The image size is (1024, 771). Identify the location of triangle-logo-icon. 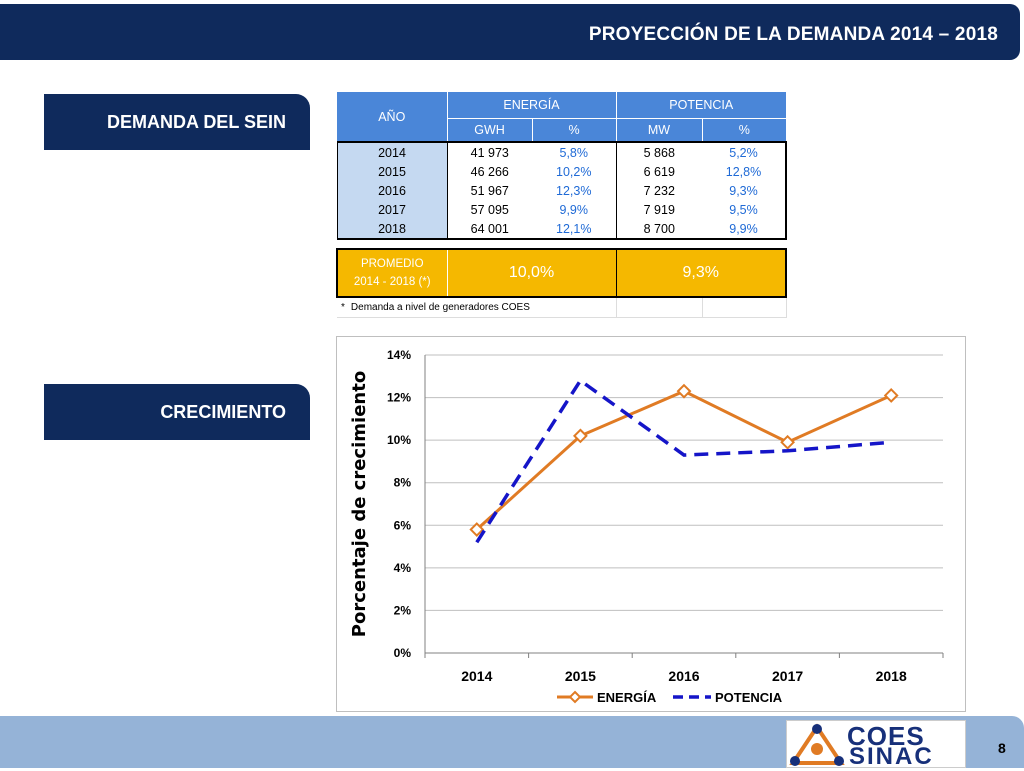
(817, 744).